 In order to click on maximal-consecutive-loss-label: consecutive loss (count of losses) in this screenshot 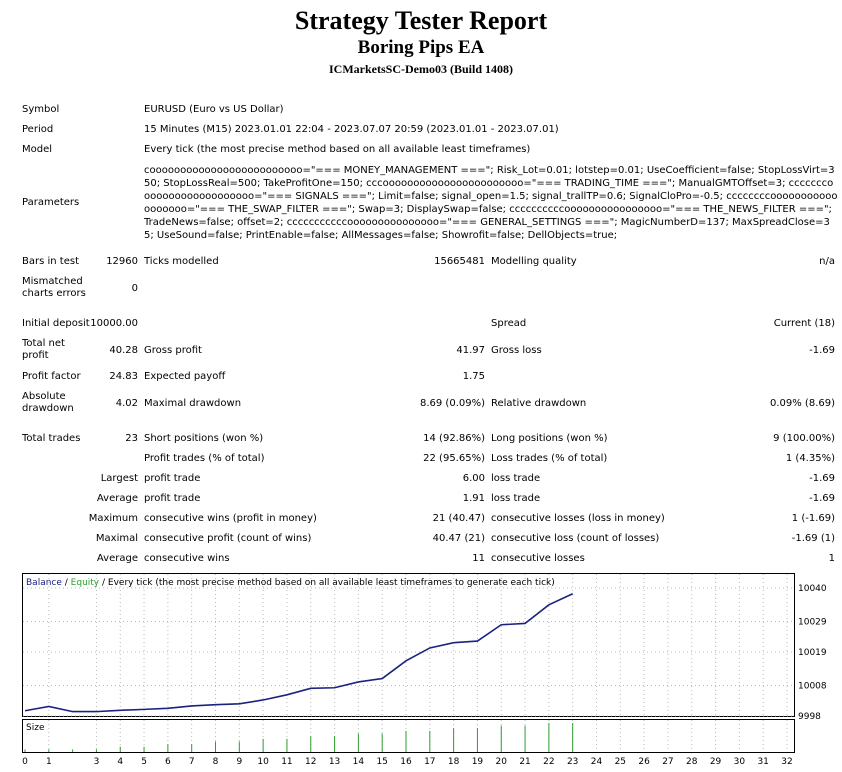, I will do `click(575, 538)`.